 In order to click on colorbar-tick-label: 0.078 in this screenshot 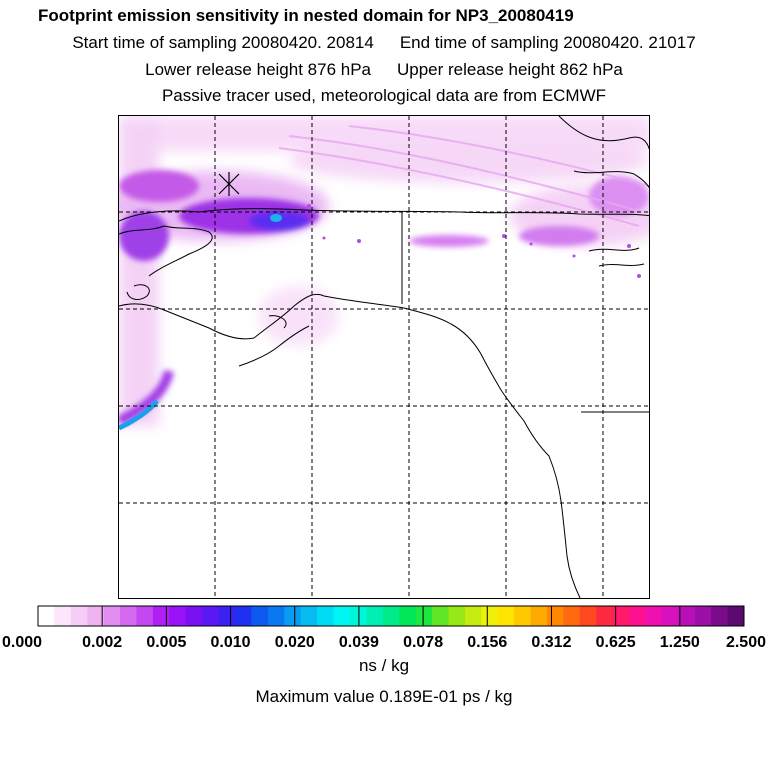, I will do `click(423, 642)`.